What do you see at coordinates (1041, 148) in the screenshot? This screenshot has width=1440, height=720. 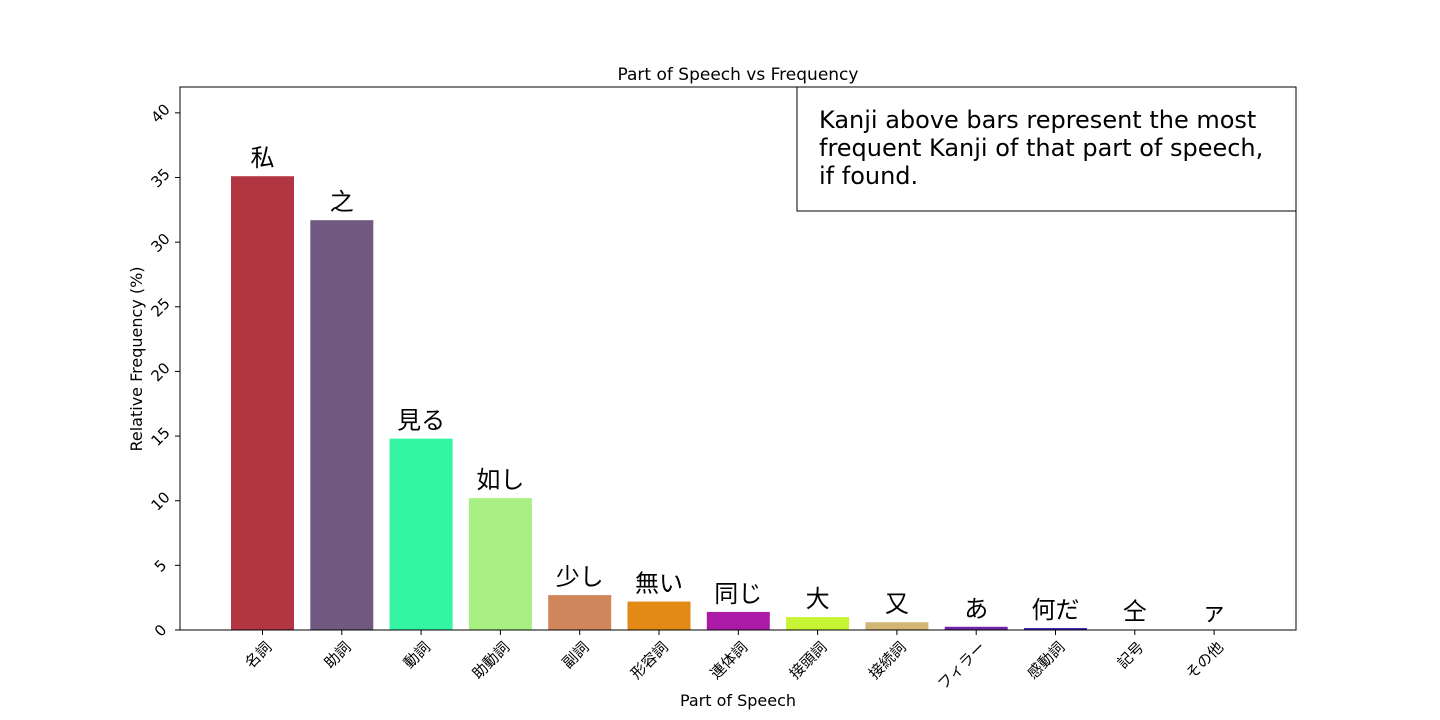 I see `annotation-line-2: frequent Kanji of that part of speech,` at bounding box center [1041, 148].